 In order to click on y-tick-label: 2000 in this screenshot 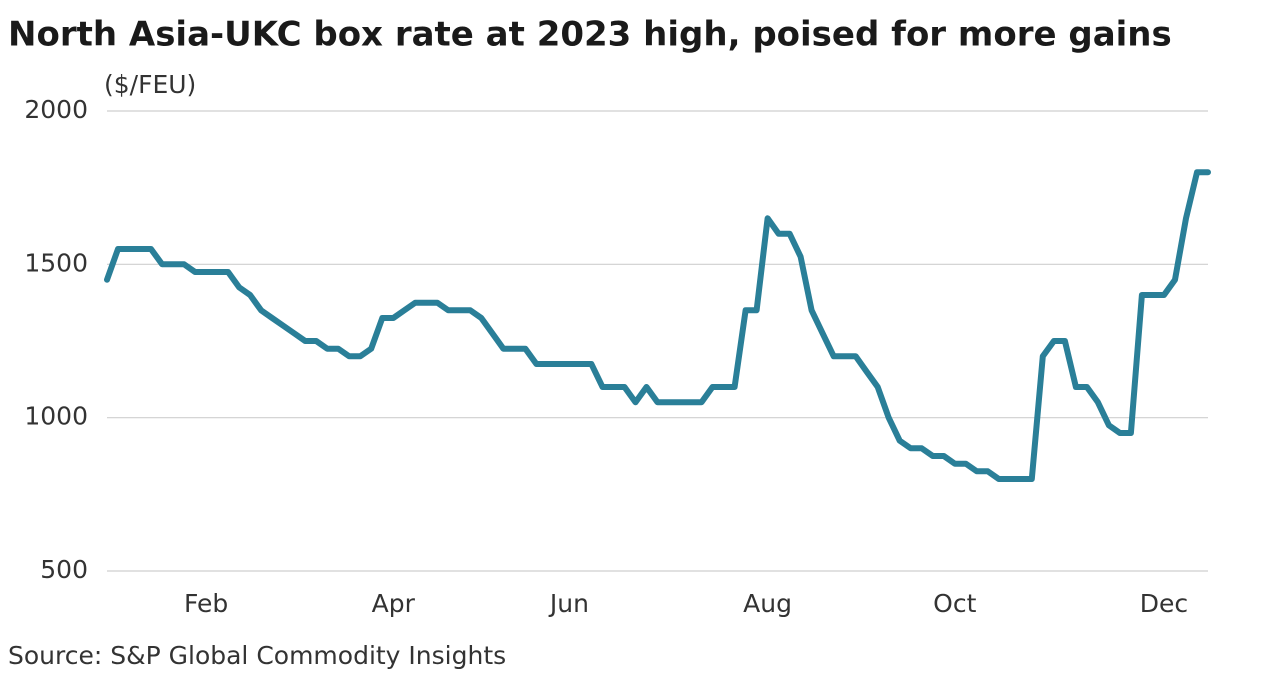, I will do `click(56, 109)`.